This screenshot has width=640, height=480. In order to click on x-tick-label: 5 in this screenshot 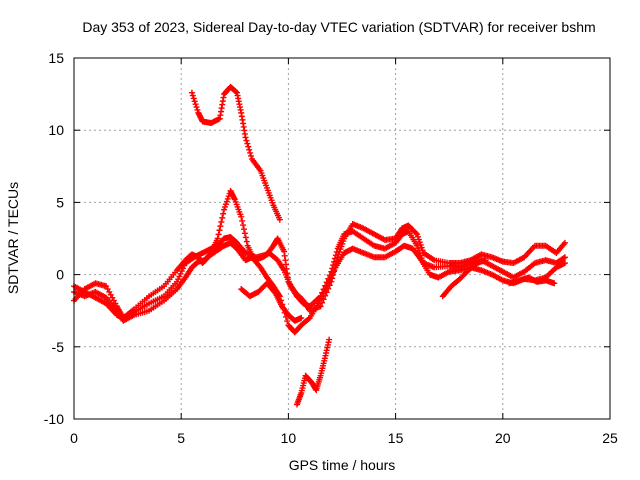, I will do `click(181, 438)`.